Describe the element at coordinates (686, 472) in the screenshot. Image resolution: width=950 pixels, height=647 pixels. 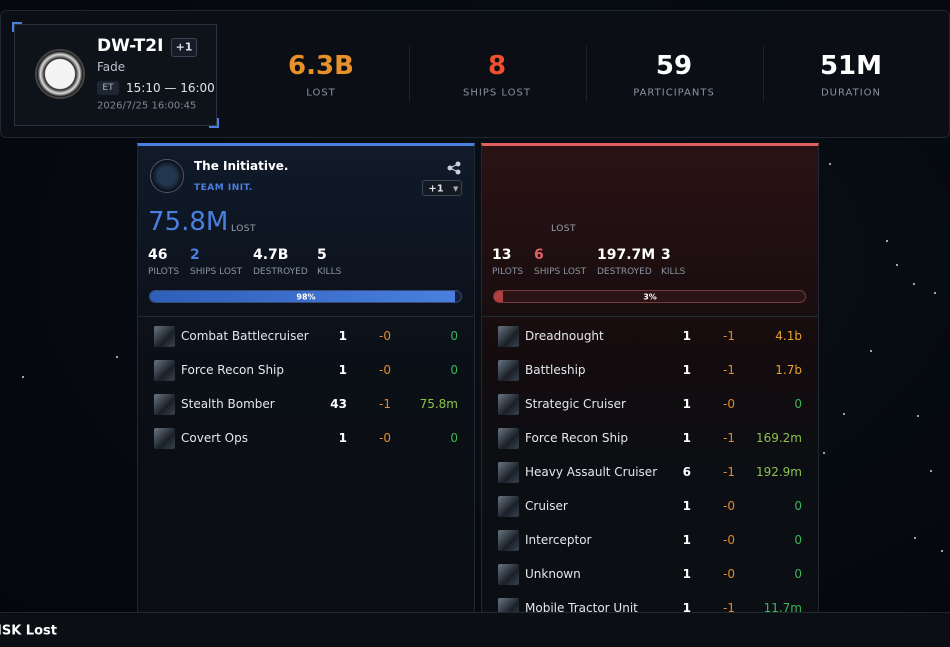
I see `ship-count: 6` at that location.